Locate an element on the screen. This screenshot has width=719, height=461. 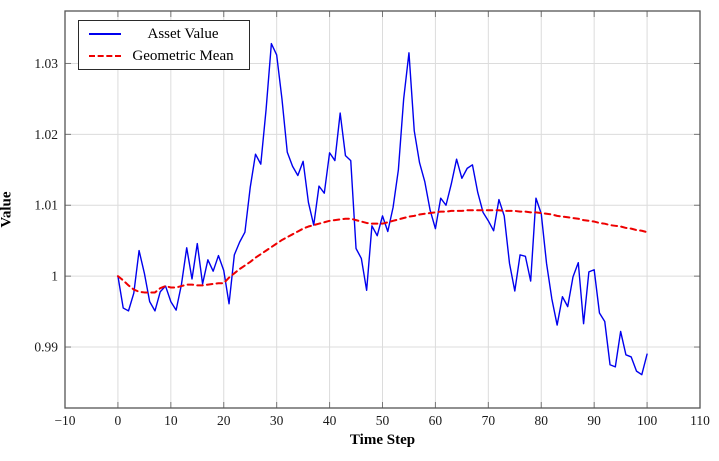
x-axis-label: Time Step is located at coordinates (382, 440).